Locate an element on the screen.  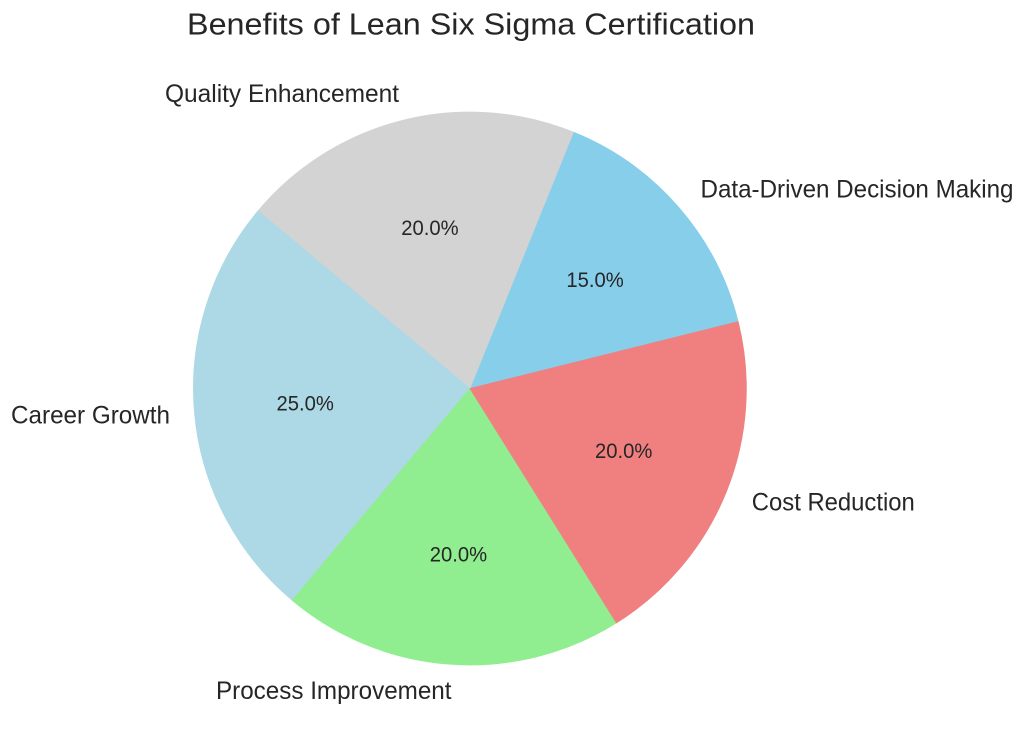
svg-text: 15.0% is located at coordinates (594, 280).